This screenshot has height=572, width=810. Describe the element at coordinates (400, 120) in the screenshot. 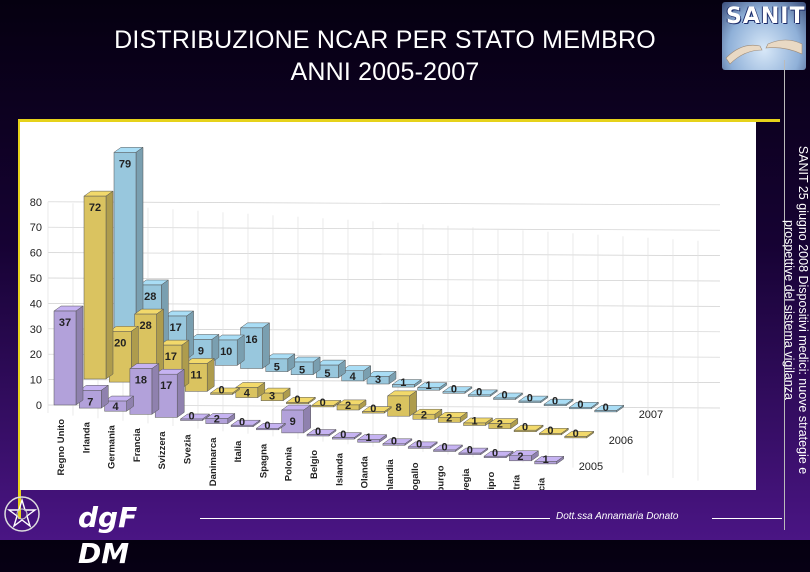

I see `accent-line` at that location.